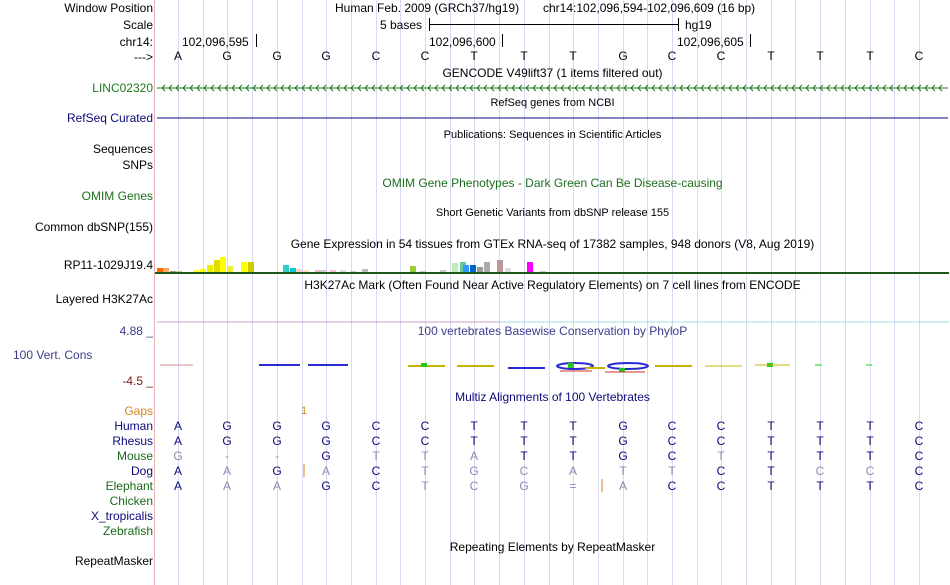 Image resolution: width=950 pixels, height=585 pixels. What do you see at coordinates (136, 331) in the screenshot?
I see `phylop-max-label: 4.88 _` at bounding box center [136, 331].